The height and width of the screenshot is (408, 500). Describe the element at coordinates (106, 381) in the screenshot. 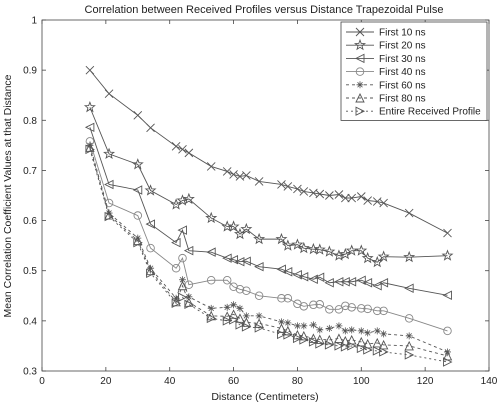

I see `x-tick-label: 20` at that location.